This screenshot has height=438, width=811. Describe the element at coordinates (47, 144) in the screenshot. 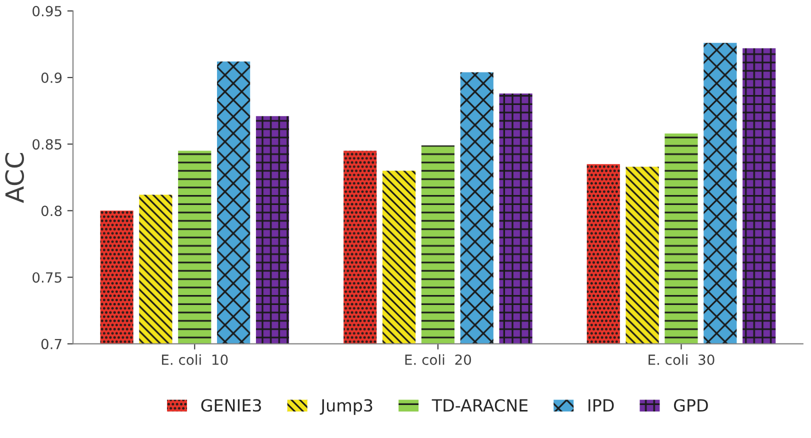

I see `y-tick-label: 0.85` at that location.